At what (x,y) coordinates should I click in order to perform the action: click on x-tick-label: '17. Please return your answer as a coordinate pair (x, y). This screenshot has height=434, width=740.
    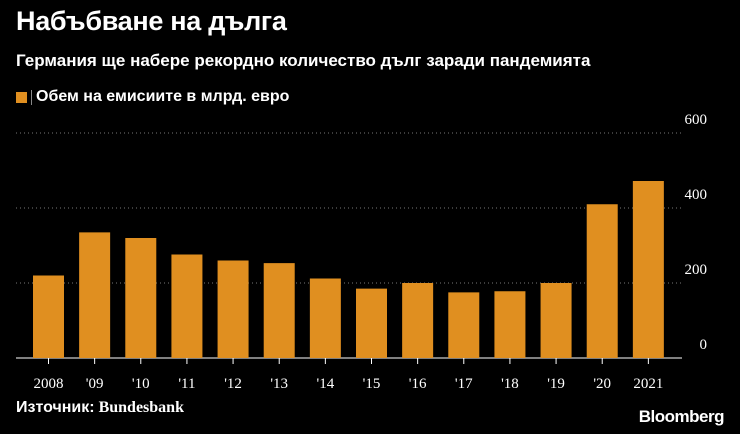
    Looking at the image, I should click on (464, 384).